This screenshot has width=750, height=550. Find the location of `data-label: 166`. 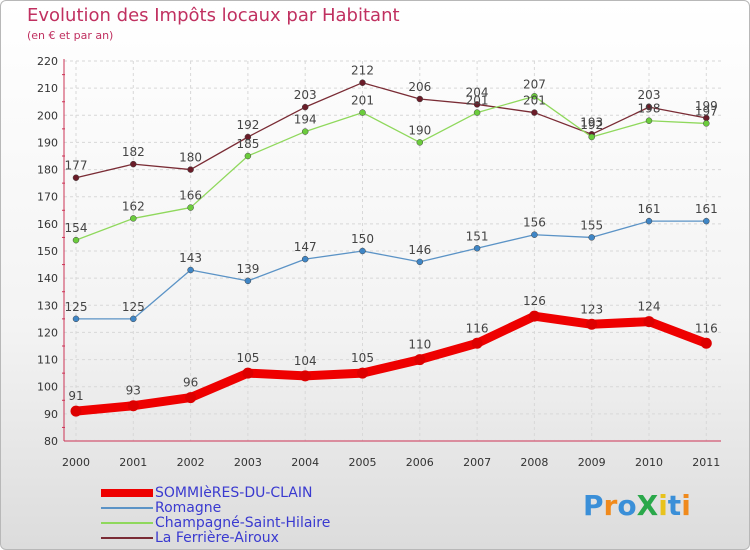

data-label: 166 is located at coordinates (190, 196).